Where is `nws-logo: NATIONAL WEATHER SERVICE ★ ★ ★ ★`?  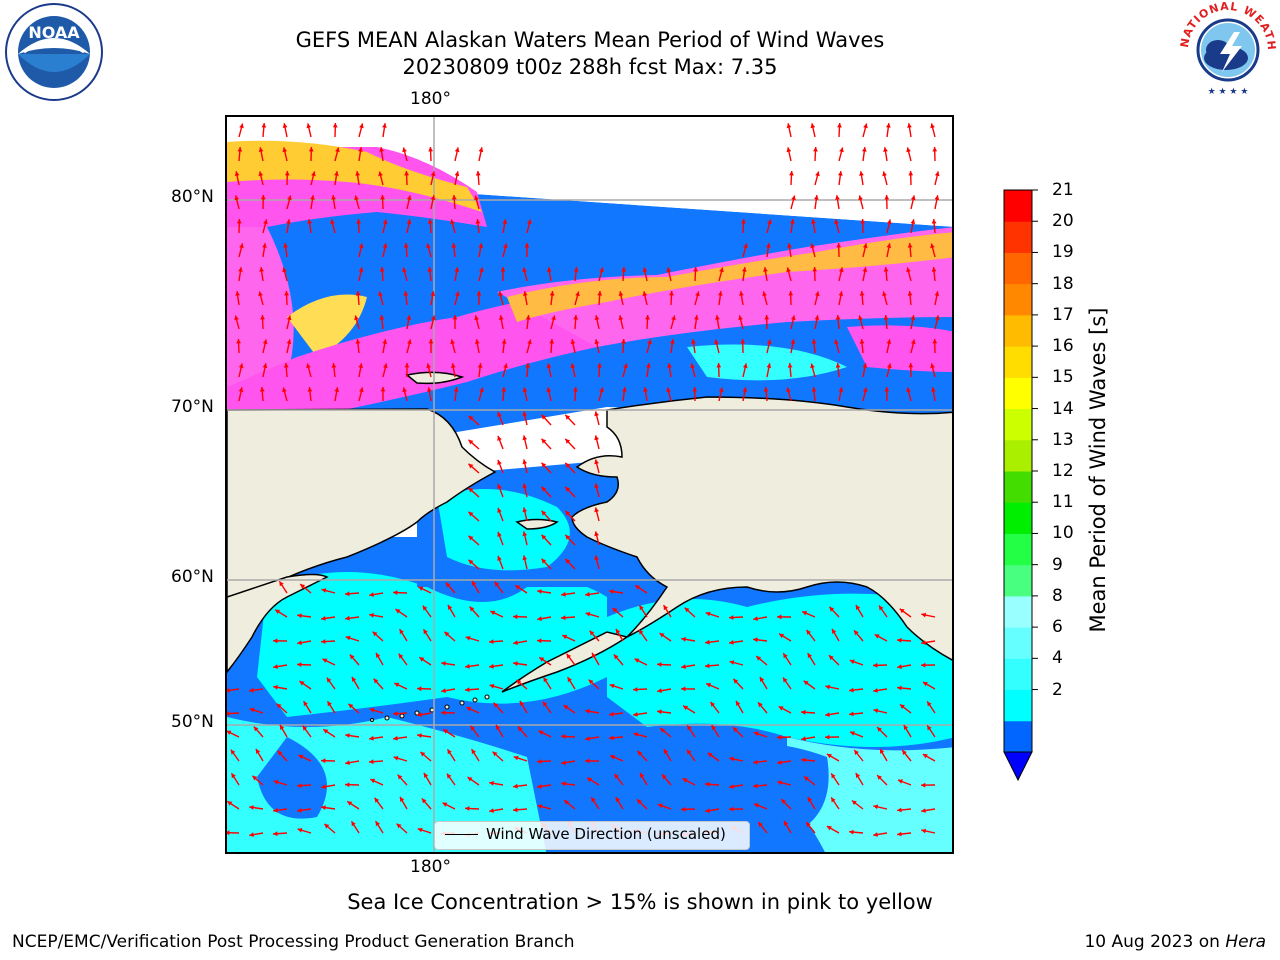 nws-logo: NATIONAL WEATHER SERVICE ★ ★ ★ ★ is located at coordinates (1227, 48).